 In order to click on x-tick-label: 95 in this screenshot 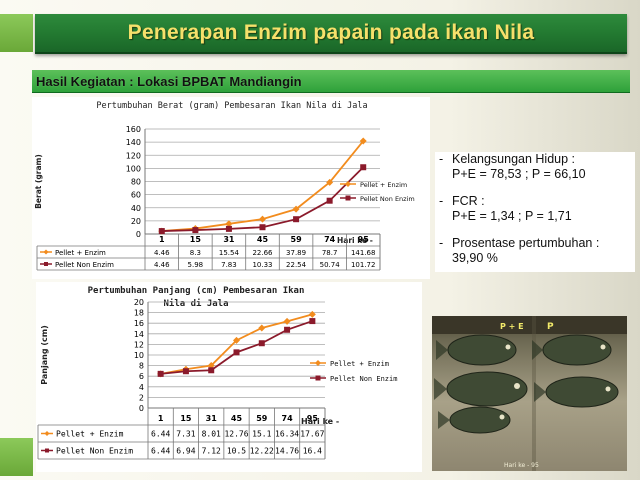, I will do `click(313, 418)`.